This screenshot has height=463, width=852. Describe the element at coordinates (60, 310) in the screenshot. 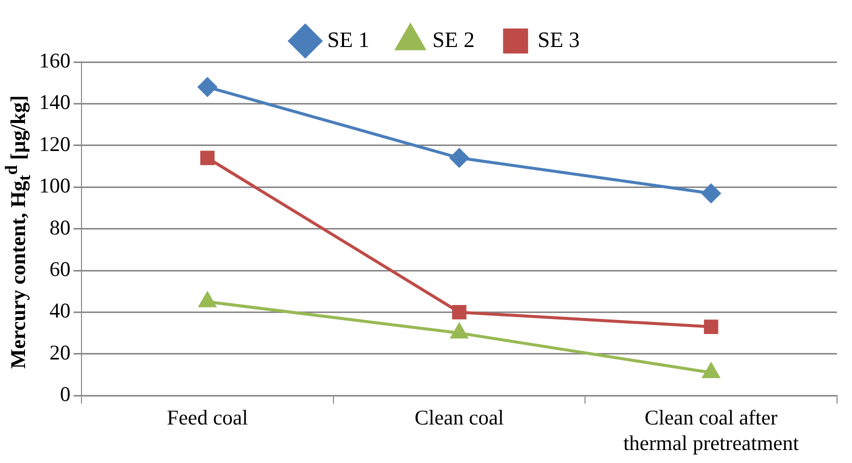

I see `y-tick-label: 40` at that location.